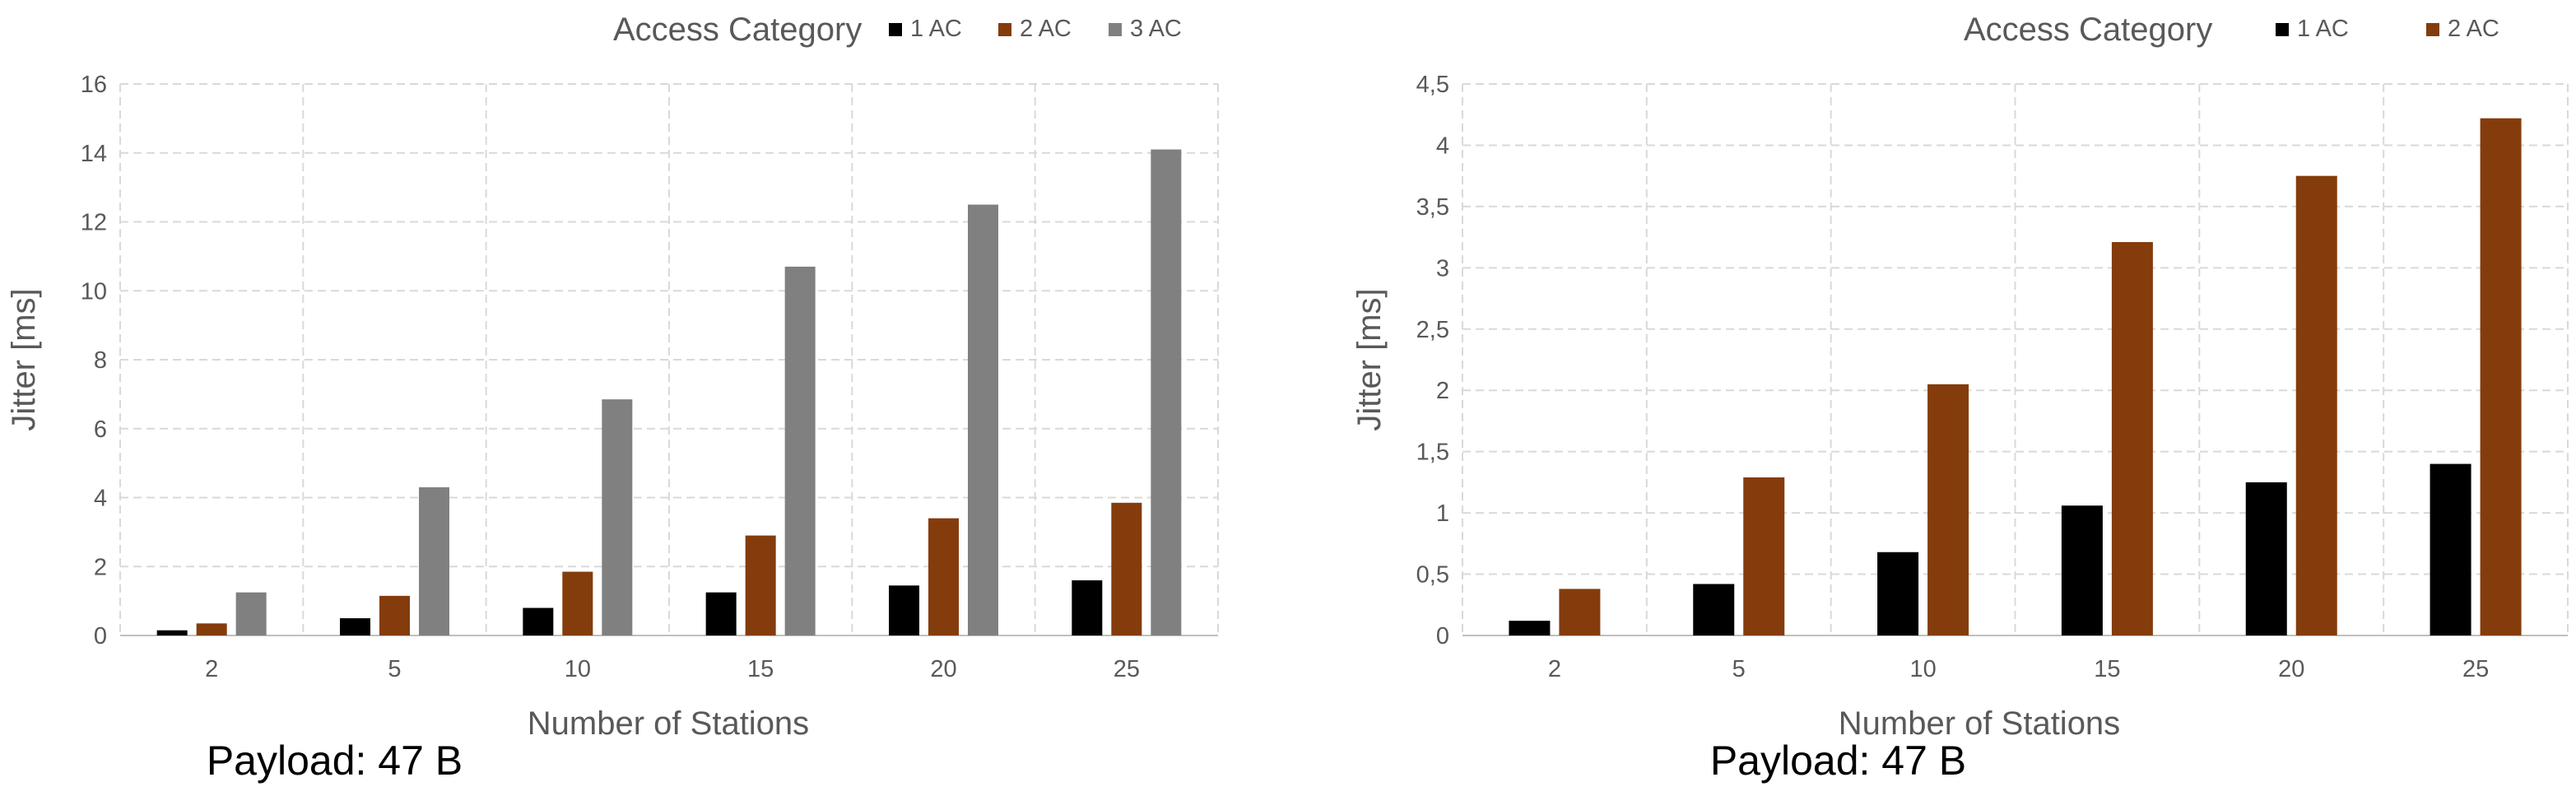  Describe the element at coordinates (100, 430) in the screenshot. I see `y-tick-label: 6` at that location.